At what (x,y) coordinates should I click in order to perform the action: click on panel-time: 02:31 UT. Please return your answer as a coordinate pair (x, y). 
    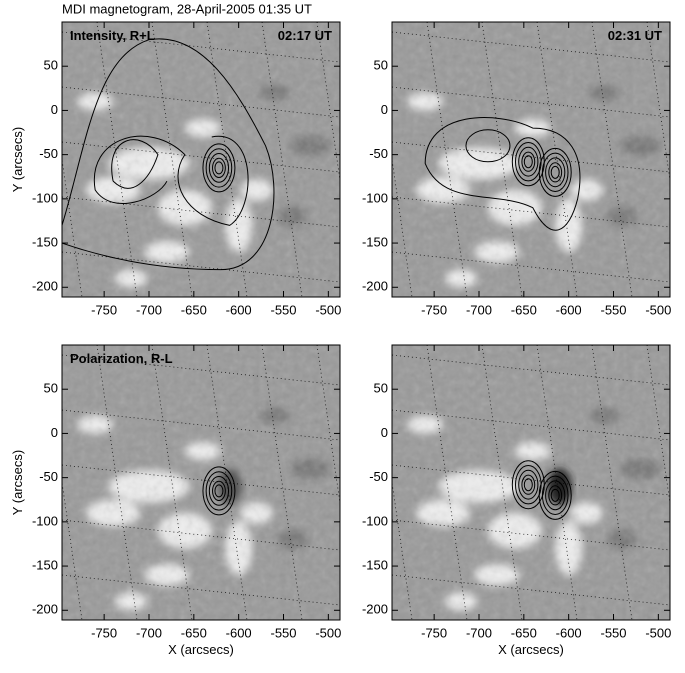
    Looking at the image, I should click on (635, 35).